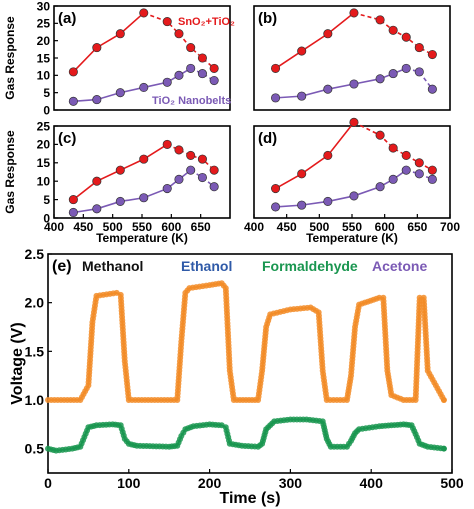  I want to click on gas-label: Acetone, so click(399, 266).